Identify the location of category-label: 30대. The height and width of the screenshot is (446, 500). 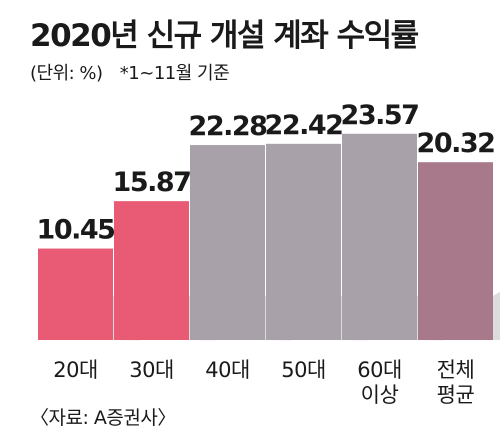
(151, 370).